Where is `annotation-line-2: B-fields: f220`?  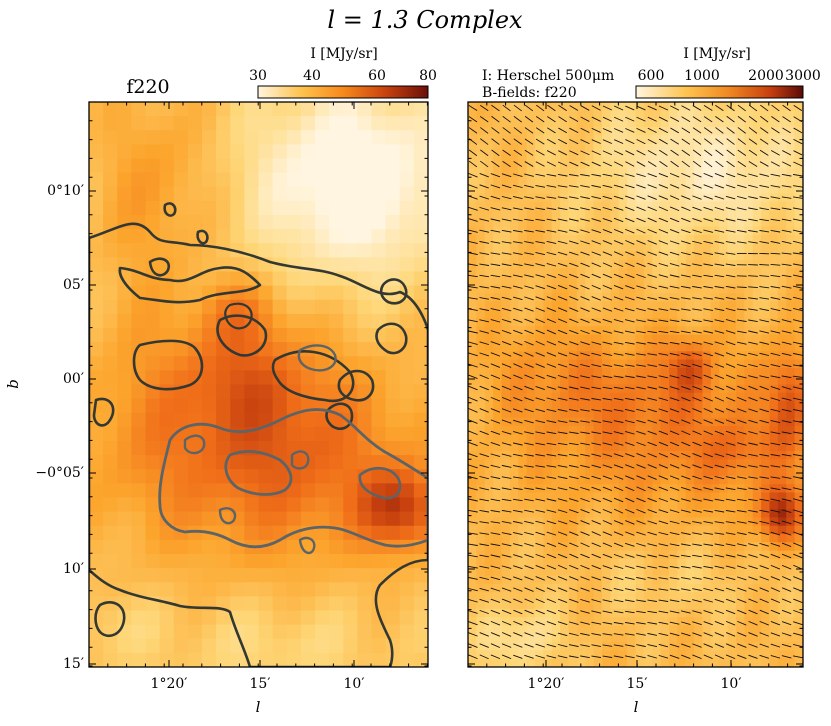
annotation-line-2: B-fields: f220 is located at coordinates (529, 93).